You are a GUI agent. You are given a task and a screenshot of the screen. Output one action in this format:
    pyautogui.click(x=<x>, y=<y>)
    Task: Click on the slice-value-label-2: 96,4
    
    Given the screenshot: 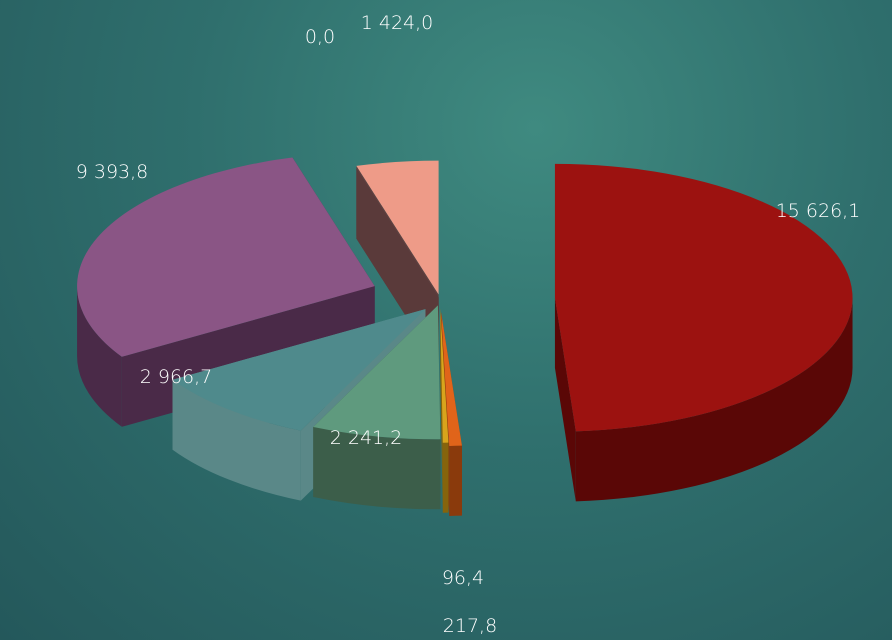 What is the action you would take?
    pyautogui.click(x=463, y=578)
    